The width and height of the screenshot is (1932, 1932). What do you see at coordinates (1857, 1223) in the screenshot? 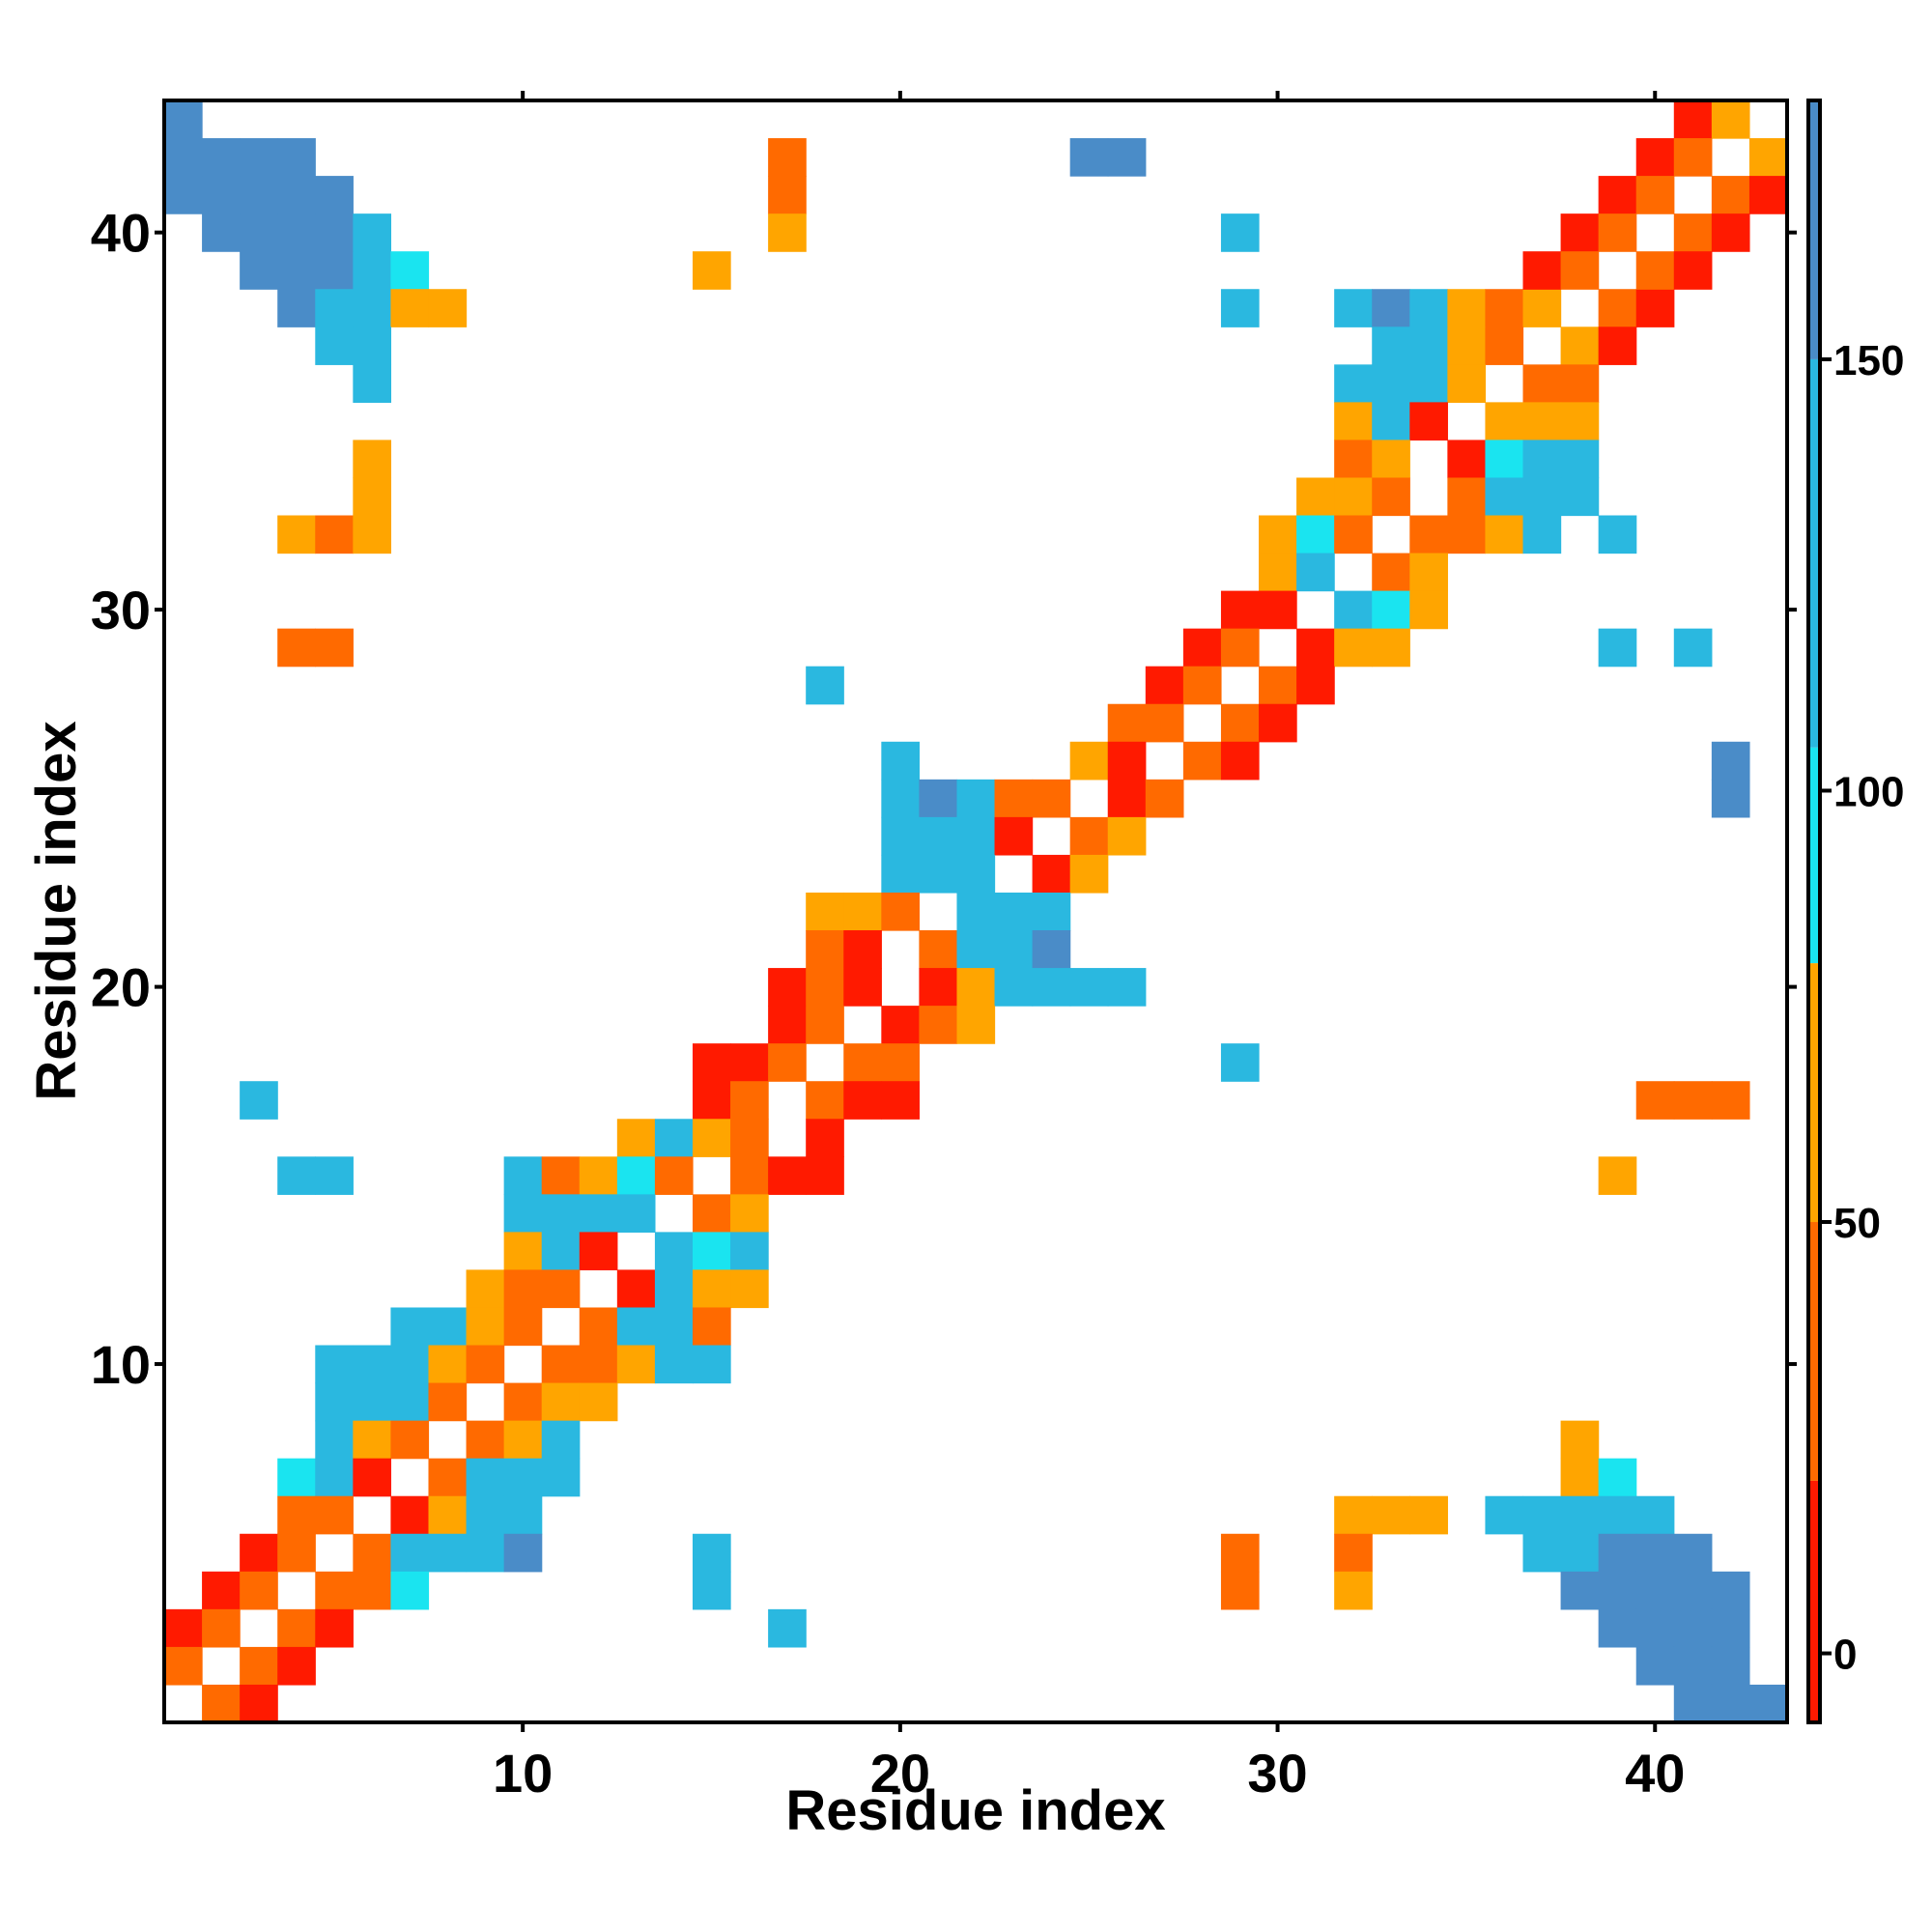
I see `colorbar-tick-label: 50` at bounding box center [1857, 1223].